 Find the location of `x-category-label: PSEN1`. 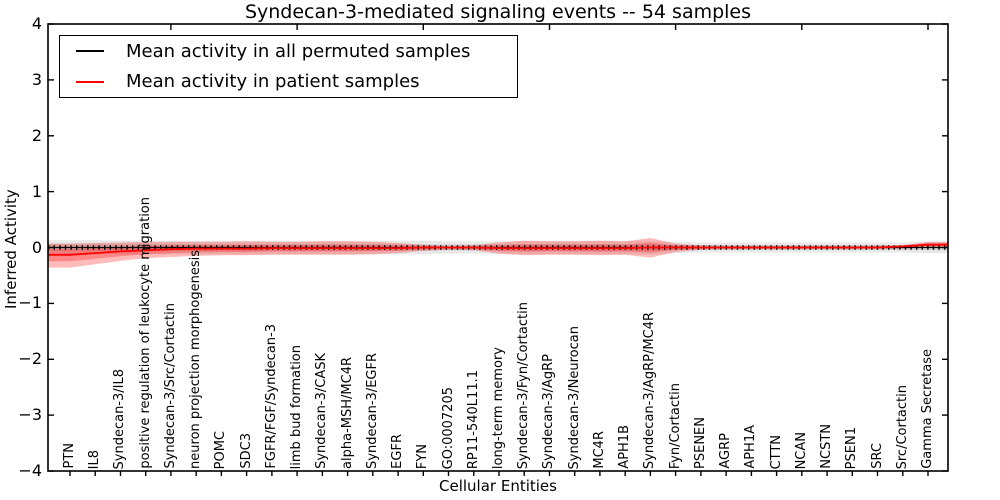

x-category-label: PSEN1 is located at coordinates (852, 447).